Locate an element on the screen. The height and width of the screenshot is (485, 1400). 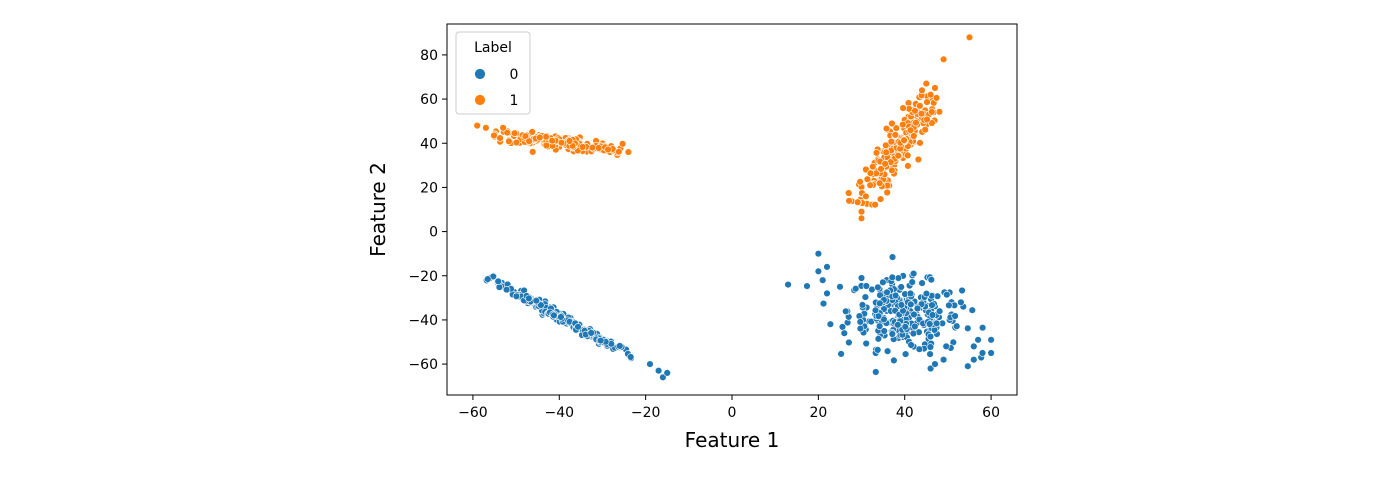
x-tick-label: −40 is located at coordinates (559, 413).